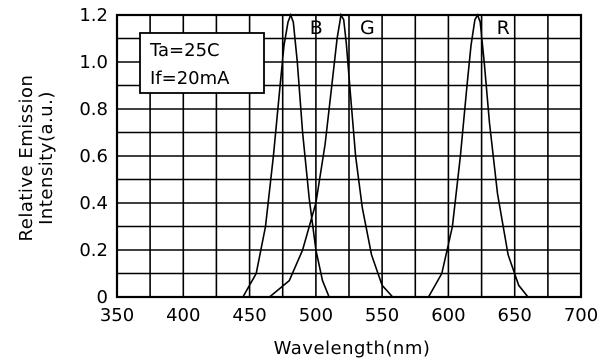 This screenshot has height=362, width=610. I want to click on y-axis-label-line1: Relative Emission, so click(26, 158).